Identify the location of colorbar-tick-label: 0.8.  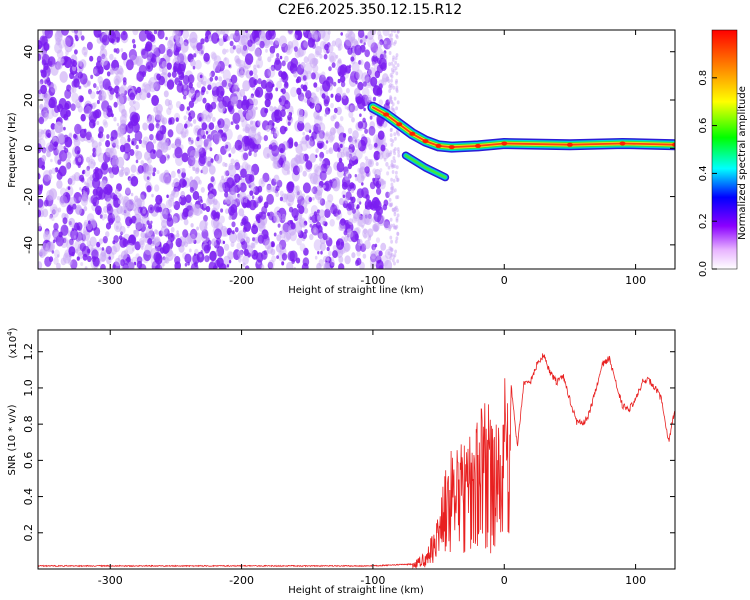
(703, 78).